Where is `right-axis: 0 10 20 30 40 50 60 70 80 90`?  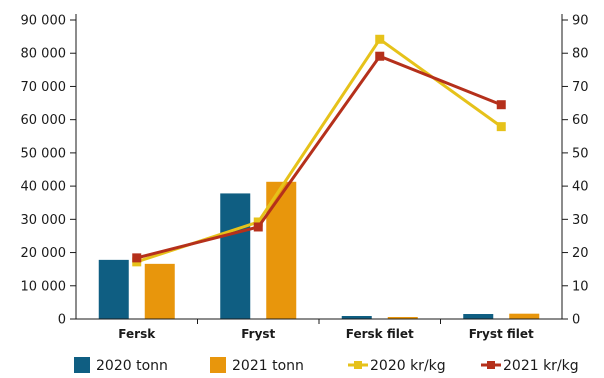 right-axis: 0 10 20 30 40 50 60 70 80 90 is located at coordinates (575, 171).